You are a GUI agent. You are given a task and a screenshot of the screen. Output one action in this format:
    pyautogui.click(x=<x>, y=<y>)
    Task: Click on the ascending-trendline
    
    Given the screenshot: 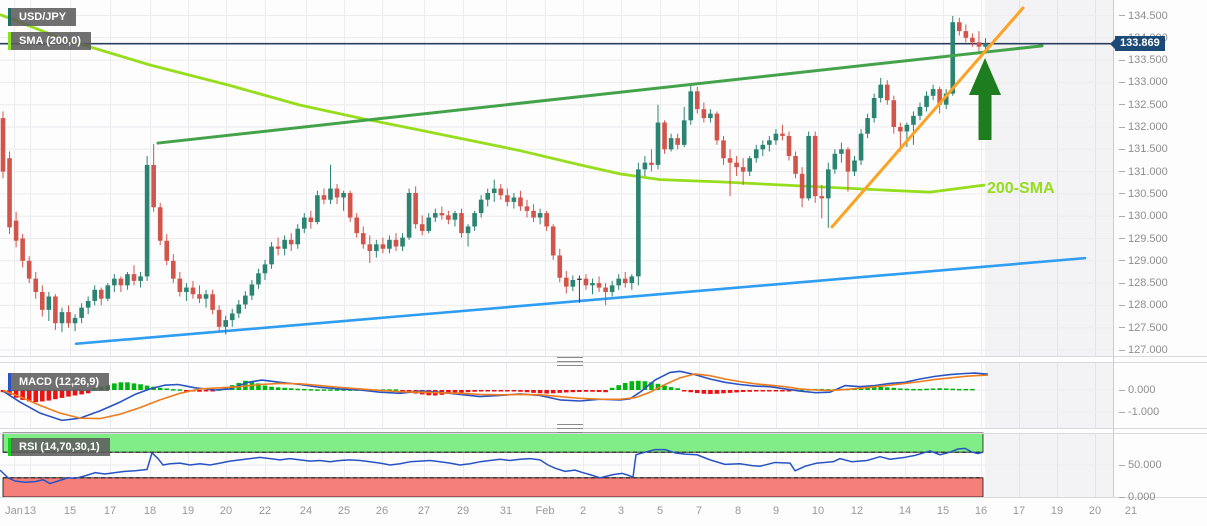 What is the action you would take?
    pyautogui.click(x=927, y=117)
    